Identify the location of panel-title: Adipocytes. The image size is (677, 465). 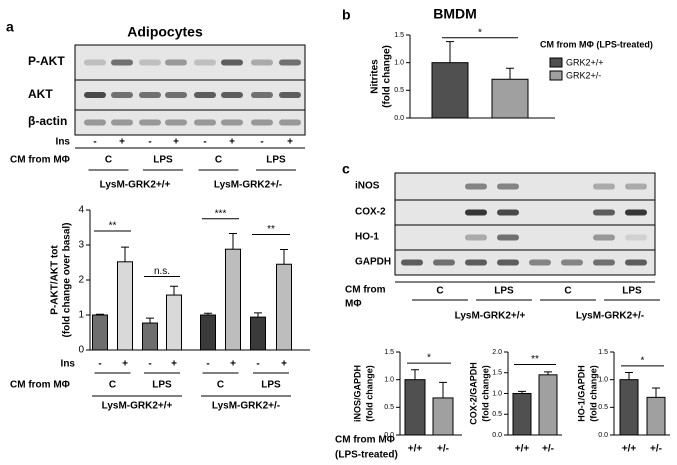
(165, 32).